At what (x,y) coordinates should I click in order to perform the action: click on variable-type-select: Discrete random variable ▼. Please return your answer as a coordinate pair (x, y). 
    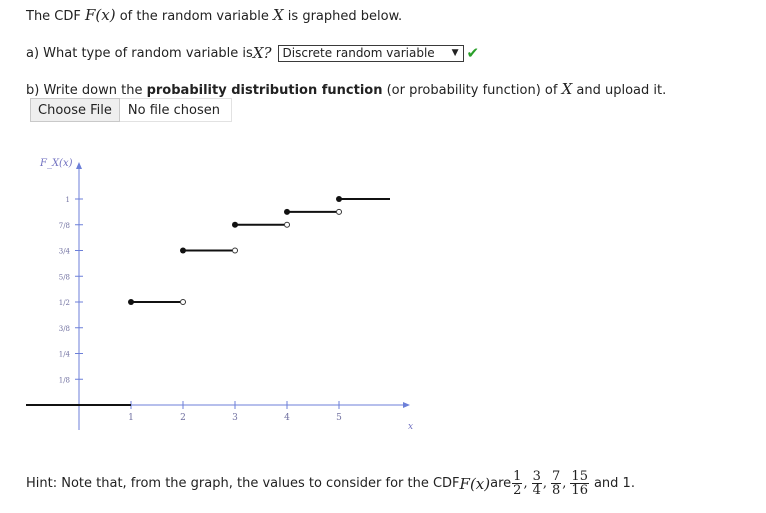
    Looking at the image, I should click on (370, 53).